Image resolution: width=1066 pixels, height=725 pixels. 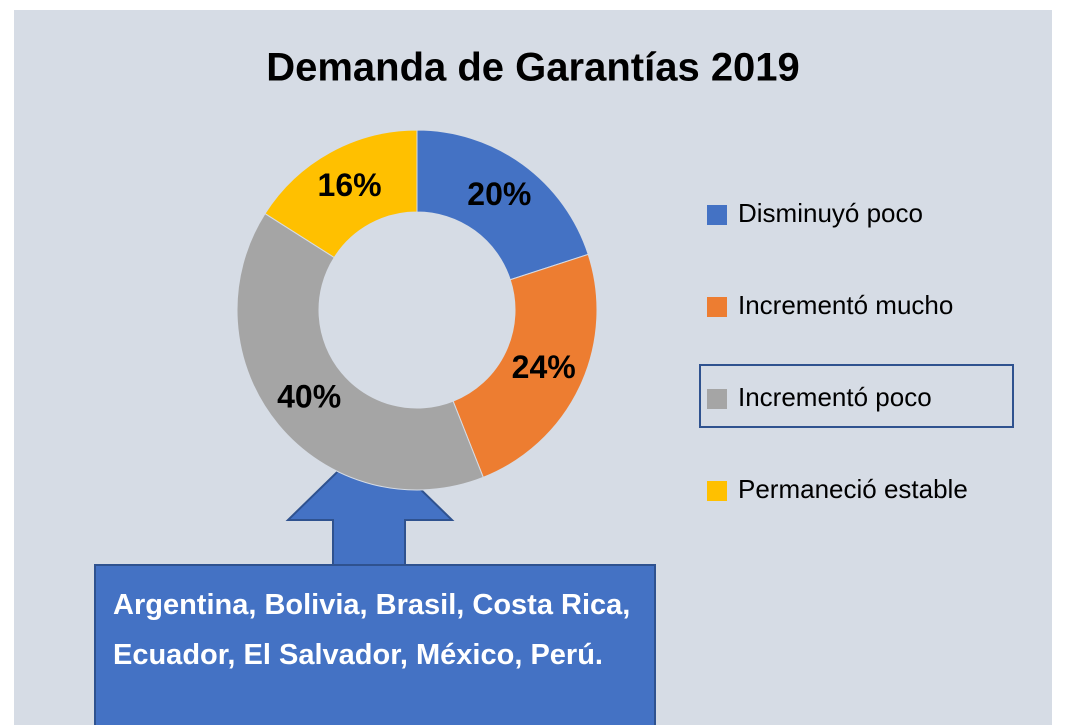 I want to click on legend-selection, so click(x=856, y=396).